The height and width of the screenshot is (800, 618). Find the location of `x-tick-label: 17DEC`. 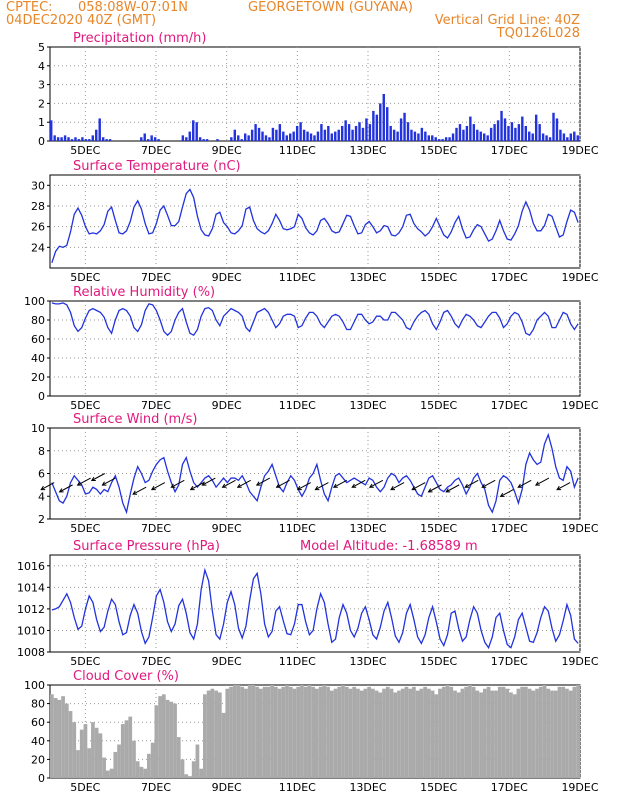

x-tick-label: 17DEC is located at coordinates (509, 528).